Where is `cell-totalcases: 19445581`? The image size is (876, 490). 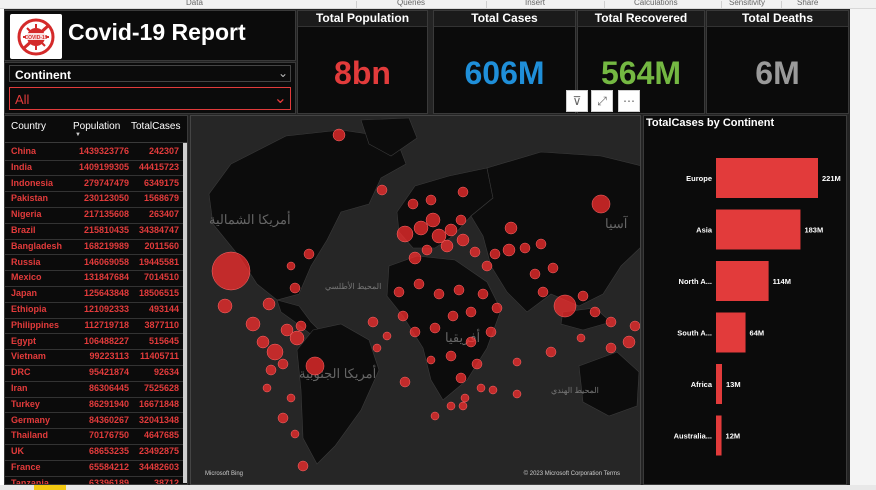 cell-totalcases: 19445581 is located at coordinates (158, 261).